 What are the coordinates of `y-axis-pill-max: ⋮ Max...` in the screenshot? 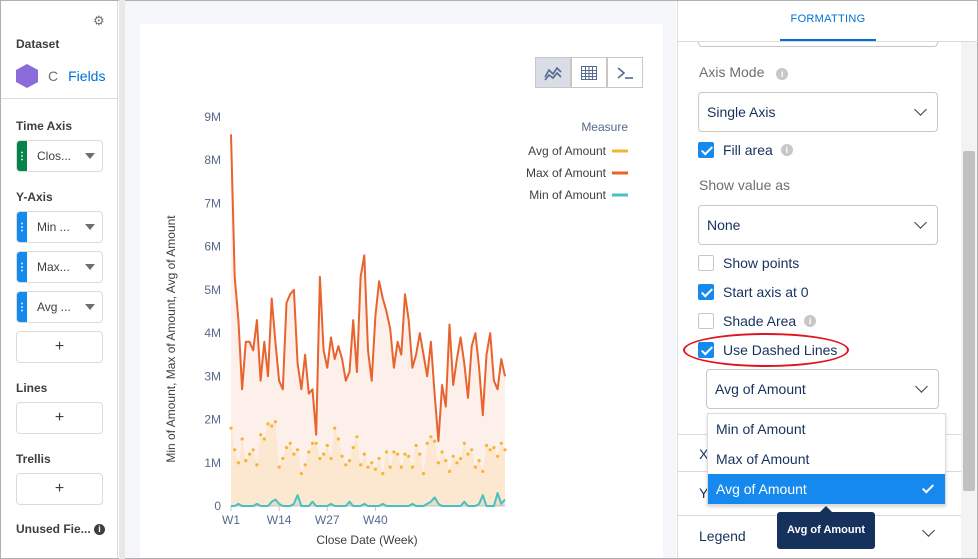 It's located at (59, 267).